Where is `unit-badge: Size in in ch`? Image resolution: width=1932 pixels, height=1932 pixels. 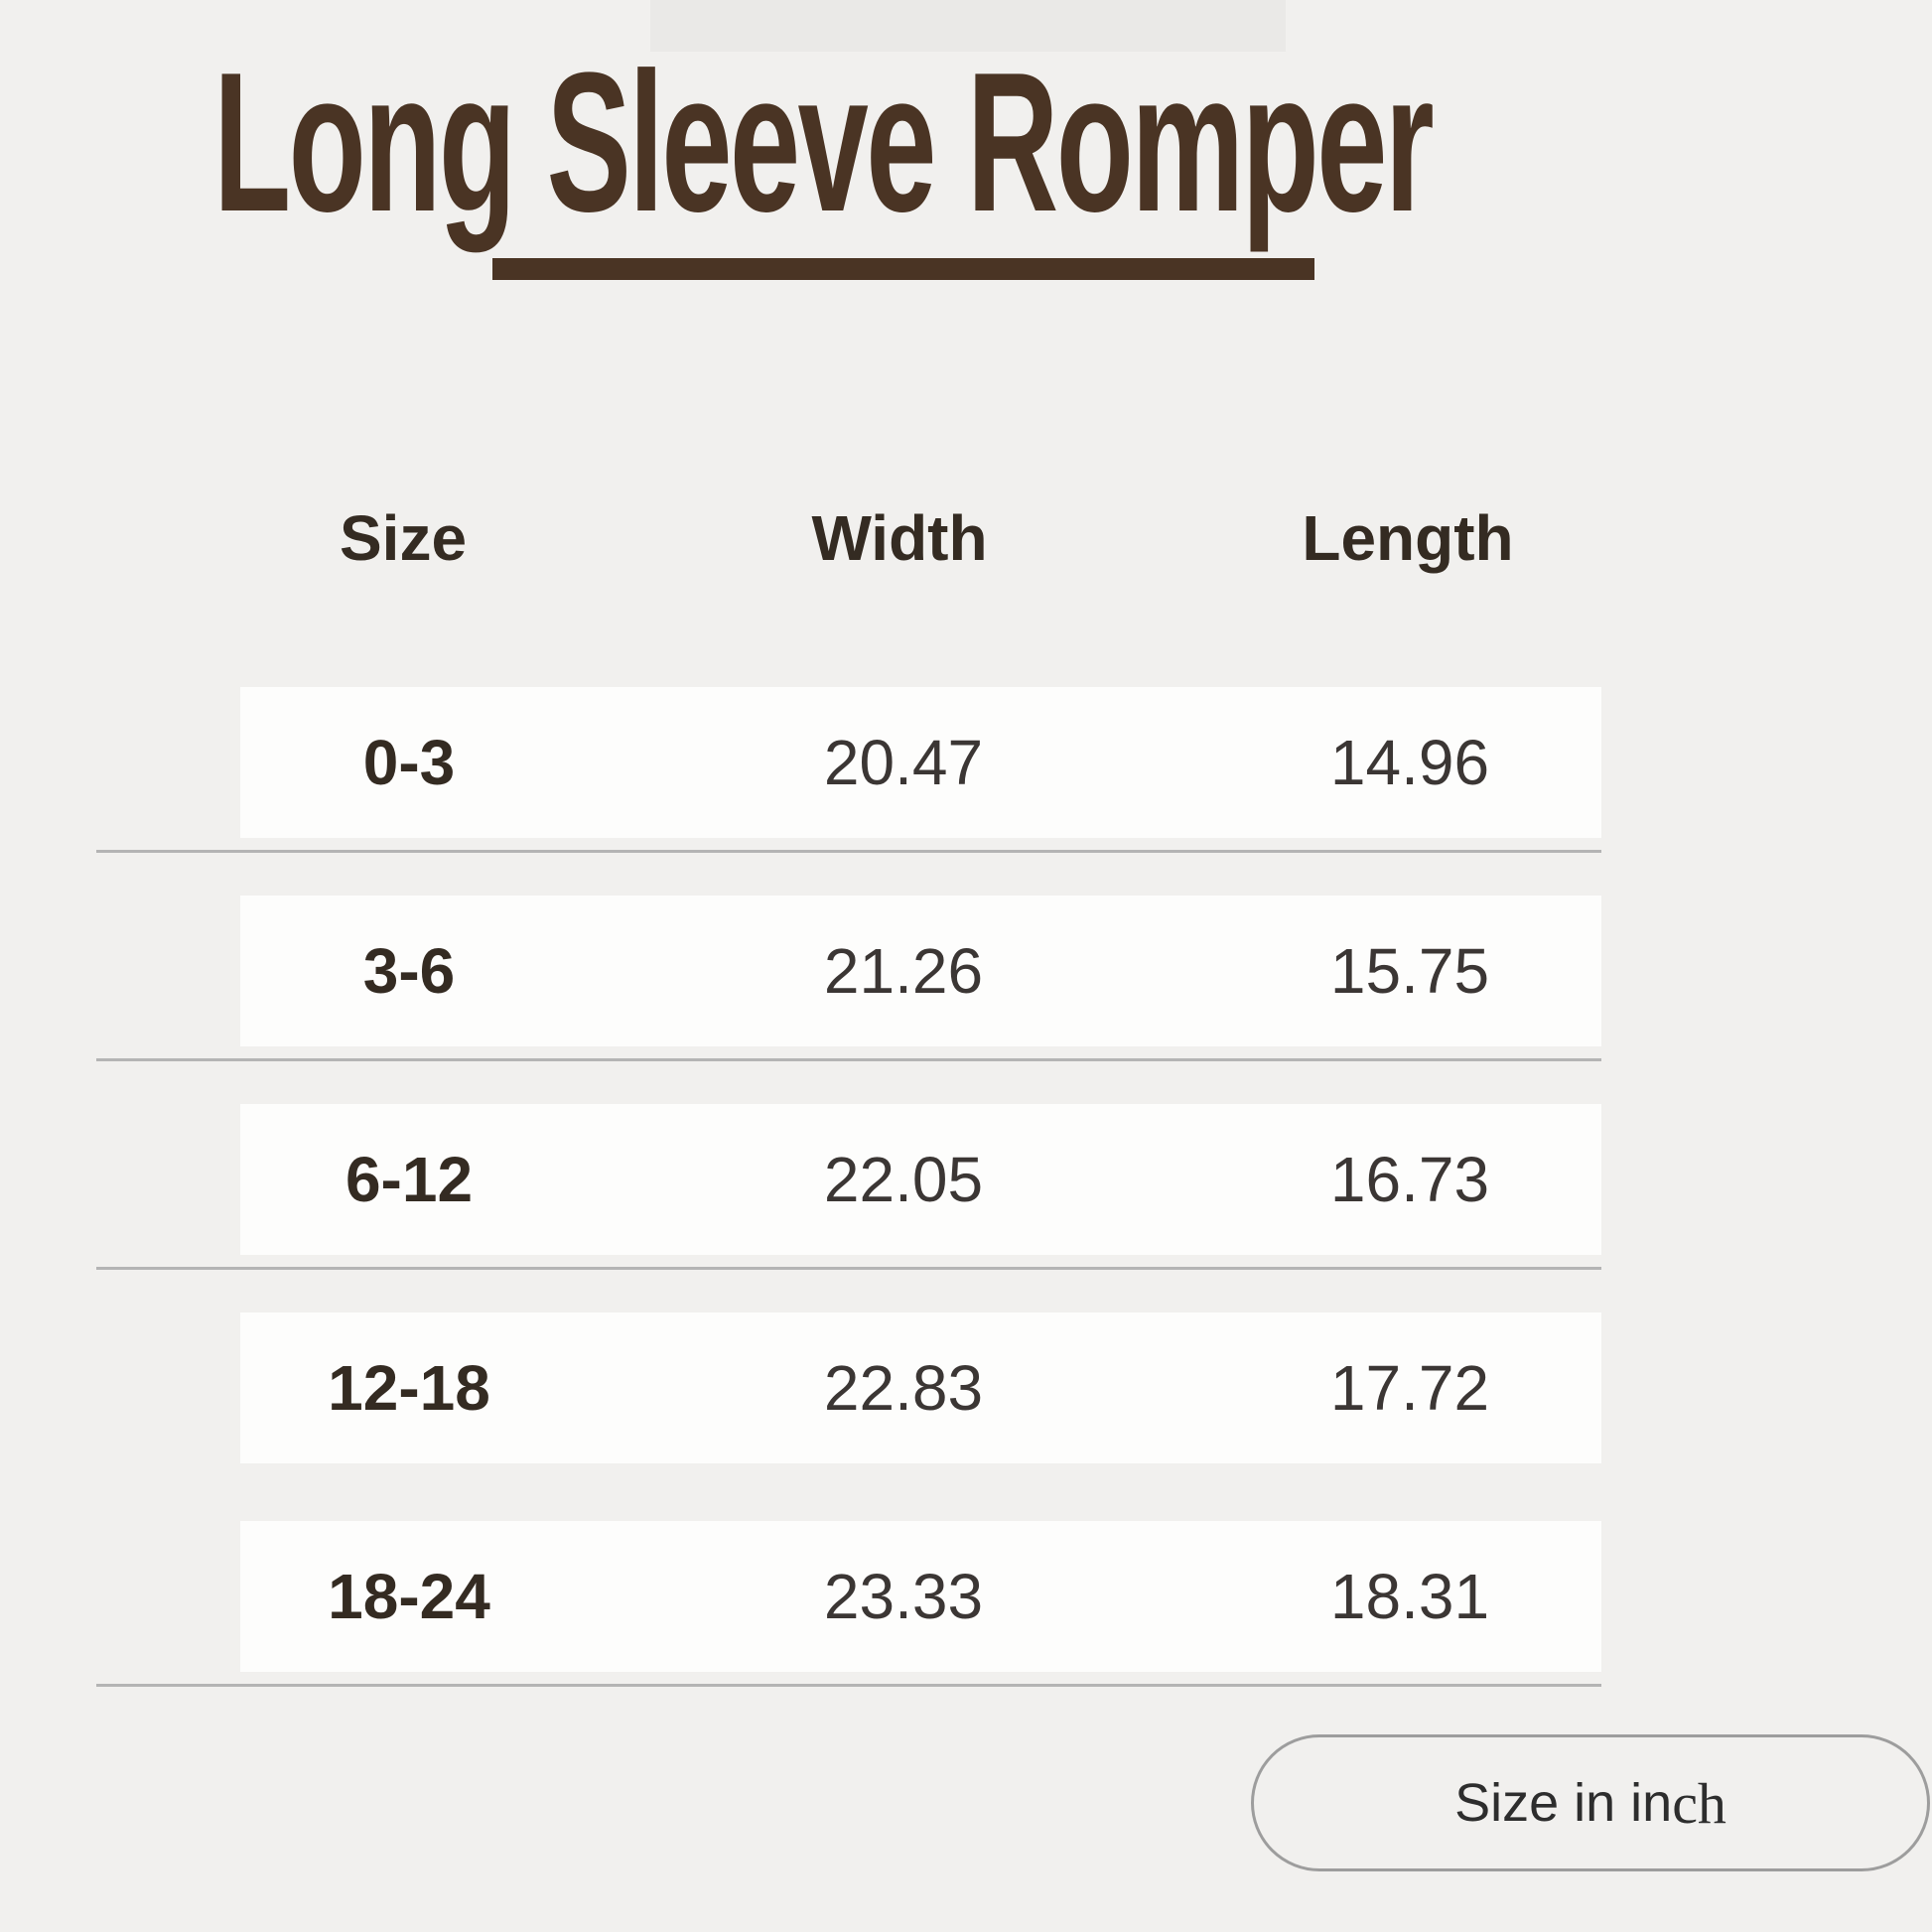
unit-badge: Size in in ch is located at coordinates (1591, 1802).